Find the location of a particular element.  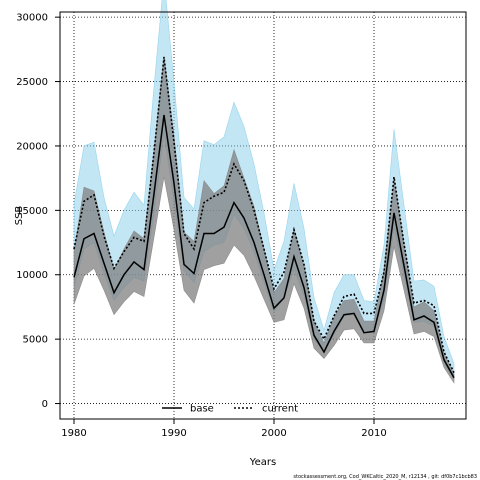

y-tick-label-10000: 10000 is located at coordinates (32, 275).